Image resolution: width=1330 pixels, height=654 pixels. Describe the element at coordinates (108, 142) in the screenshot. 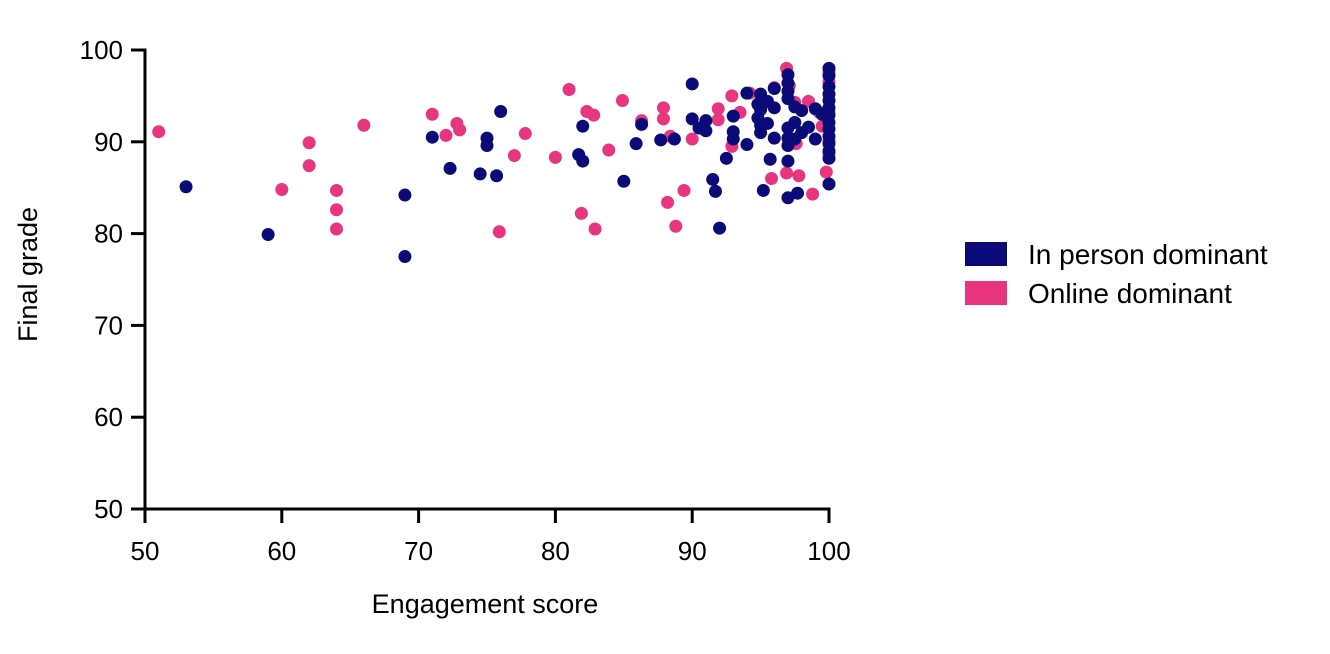

I see `y-tick-label: 90` at that location.